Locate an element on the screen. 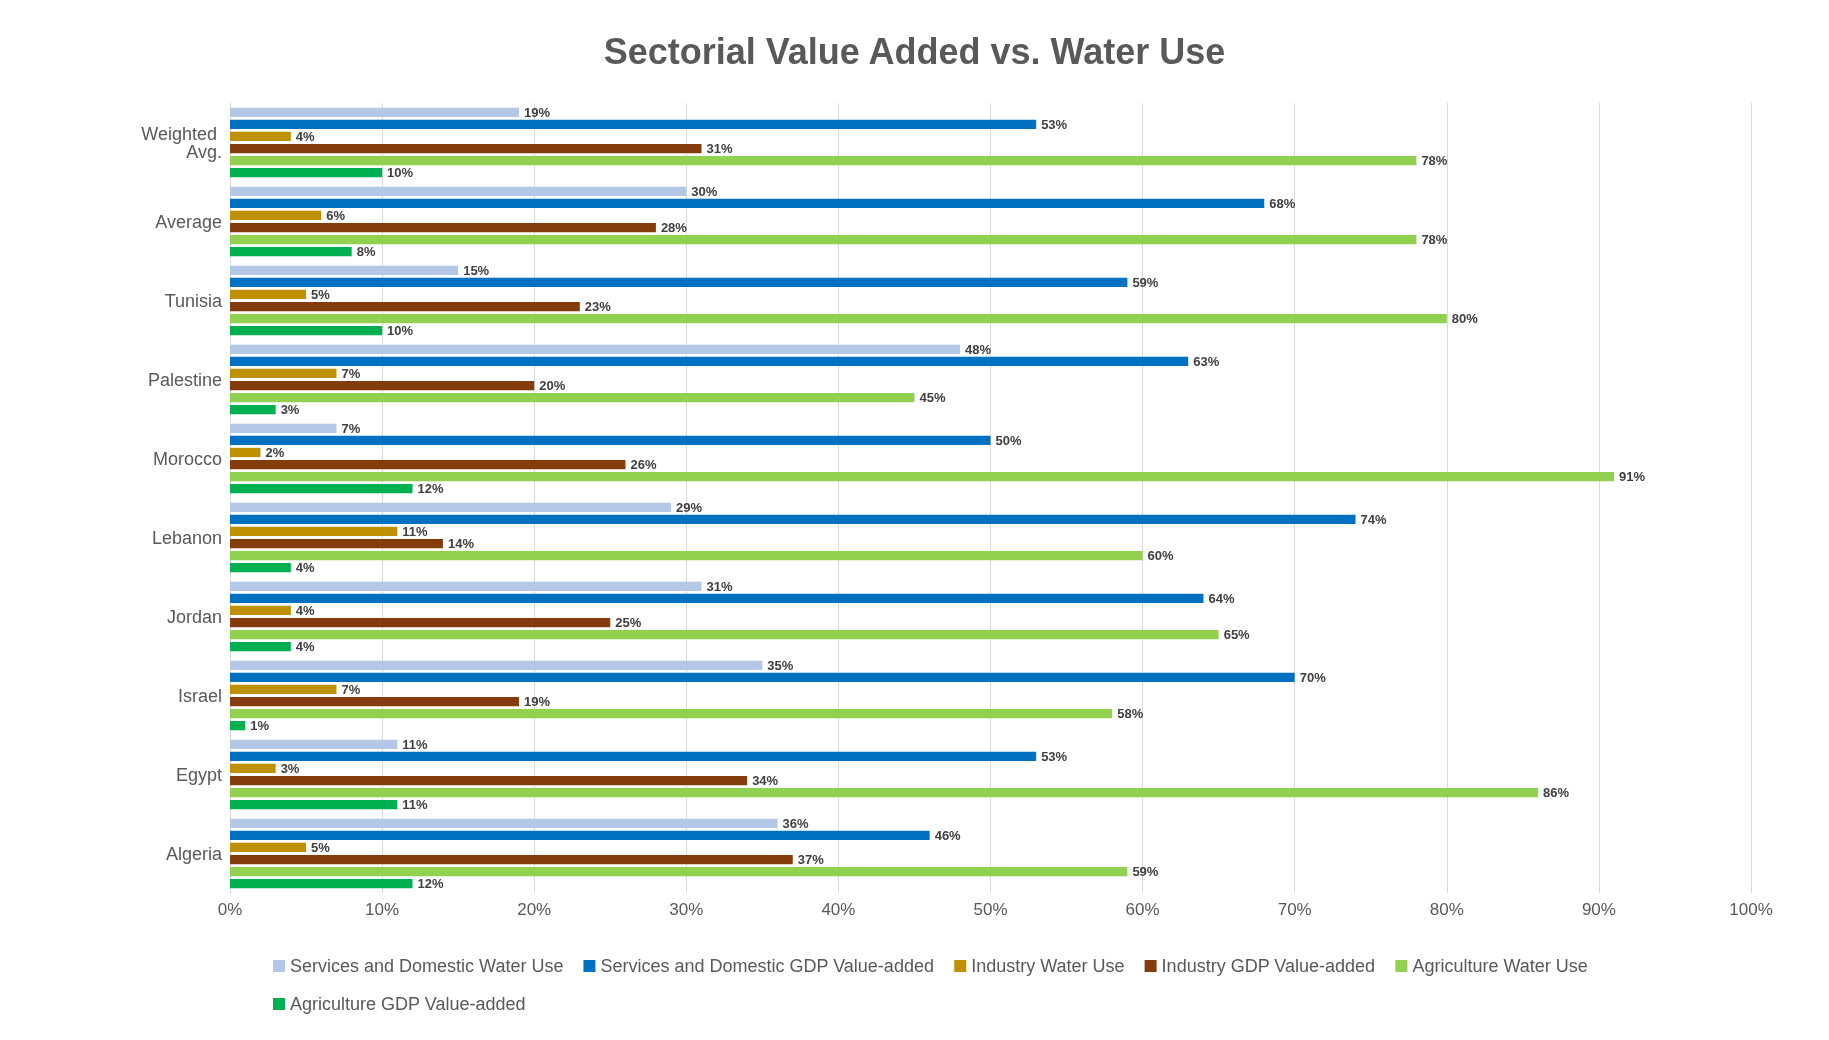 This screenshot has width=1829, height=1040. data-label: 30% is located at coordinates (704, 191).